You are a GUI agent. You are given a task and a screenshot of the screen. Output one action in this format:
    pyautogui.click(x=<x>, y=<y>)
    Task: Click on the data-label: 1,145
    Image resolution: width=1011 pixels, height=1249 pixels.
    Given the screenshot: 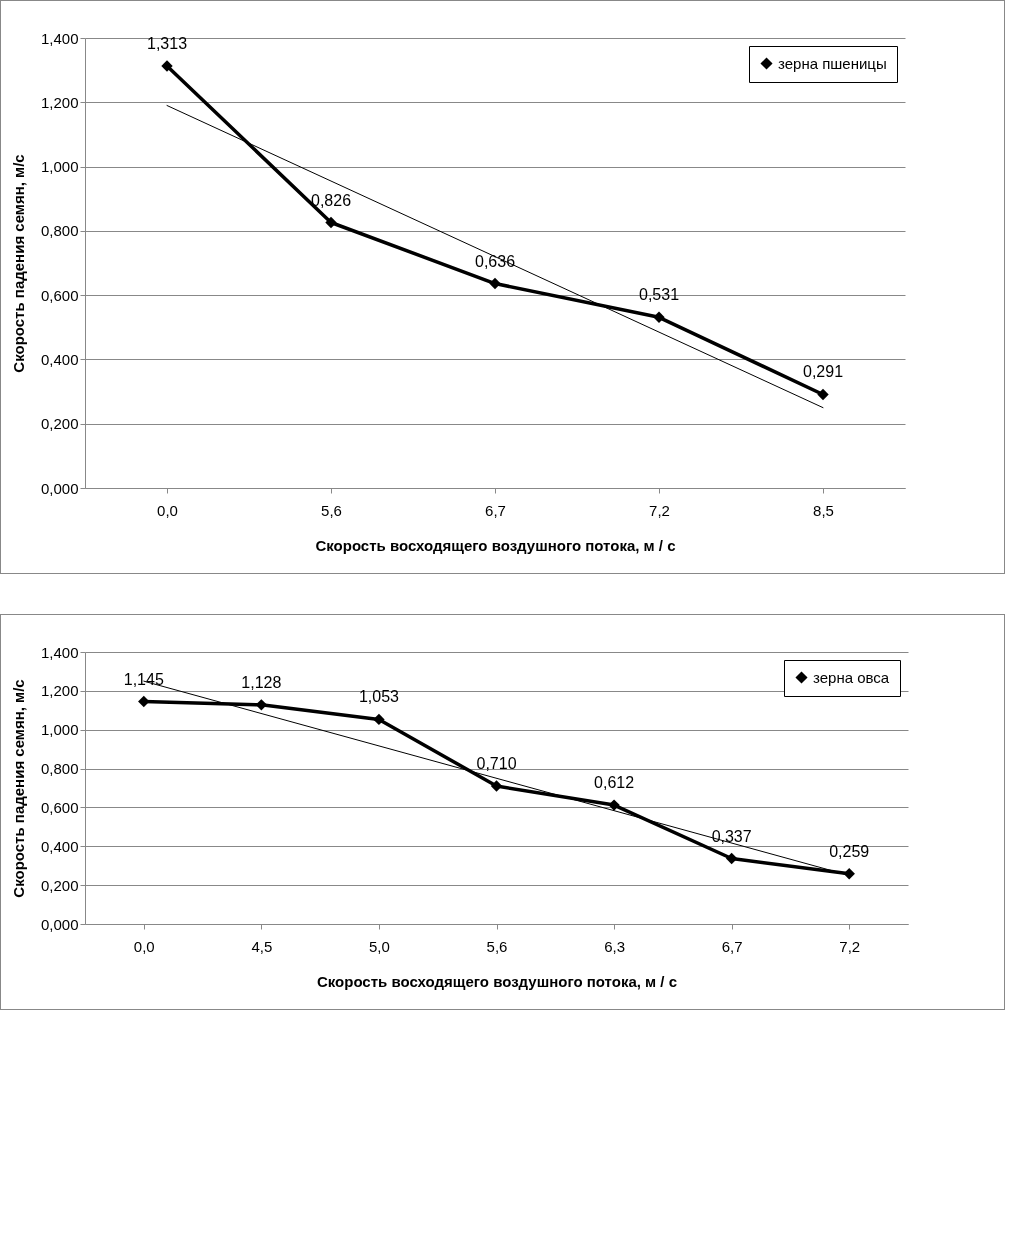 What is the action you would take?
    pyautogui.click(x=143, y=679)
    